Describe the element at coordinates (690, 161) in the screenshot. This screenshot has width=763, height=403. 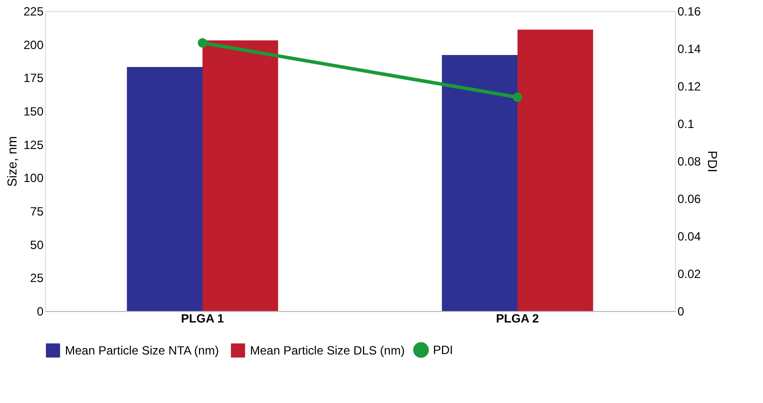
I see `y2-tick-label: 0.08` at that location.